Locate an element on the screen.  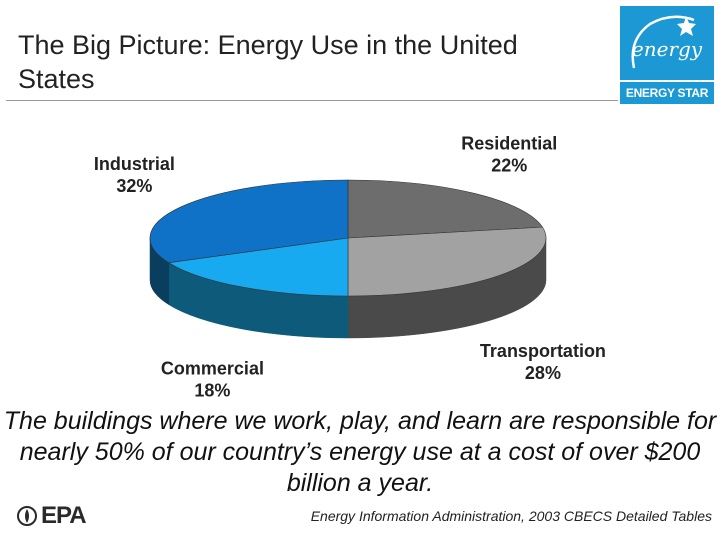
slice-label-commercial: Commercial 18% is located at coordinates (212, 379).